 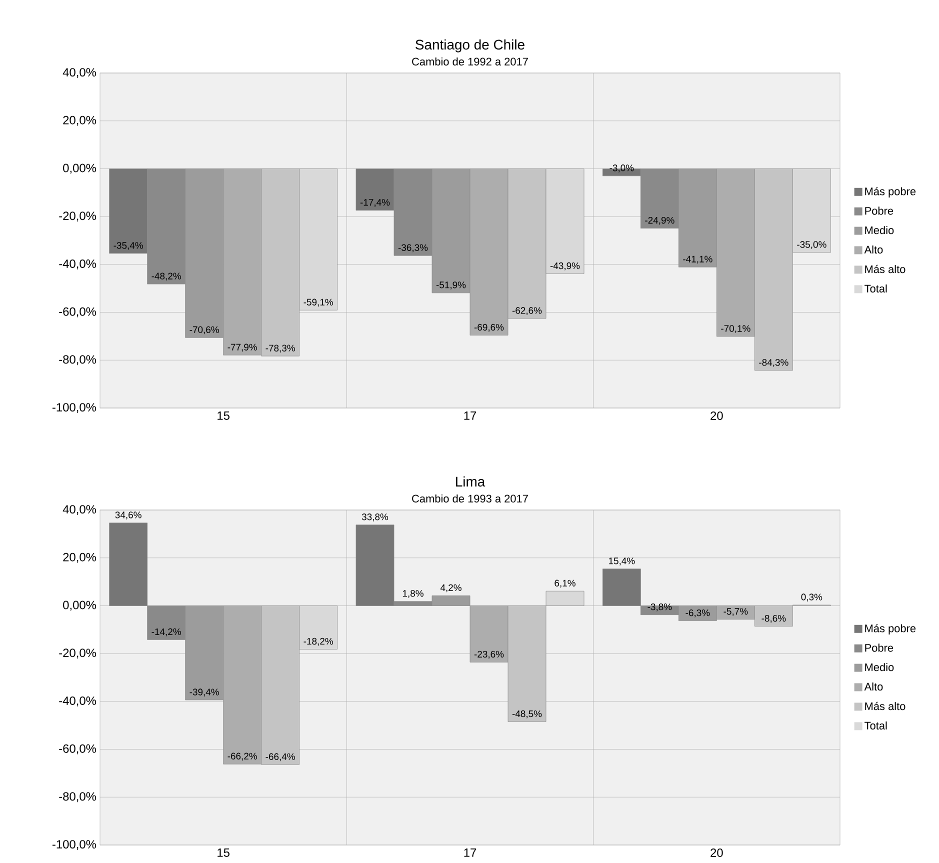 What do you see at coordinates (470, 498) in the screenshot?
I see `chart-subtitle: Cambio de 1993 a 2017` at bounding box center [470, 498].